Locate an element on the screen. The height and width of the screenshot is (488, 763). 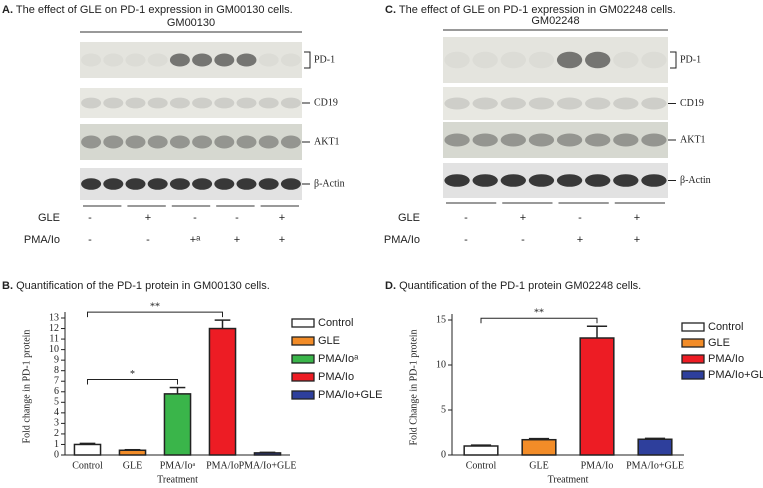
legend-label: PMA/Io+GLE is located at coordinates (350, 395).